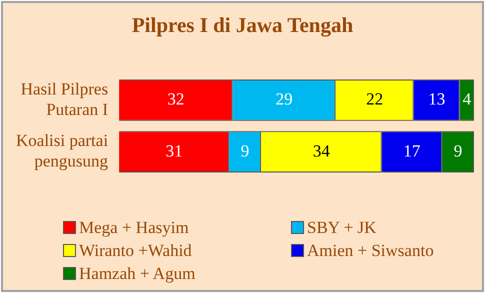 The height and width of the screenshot is (293, 485). Describe the element at coordinates (370, 250) in the screenshot. I see `legend-label: Amien + Siwsanto` at that location.